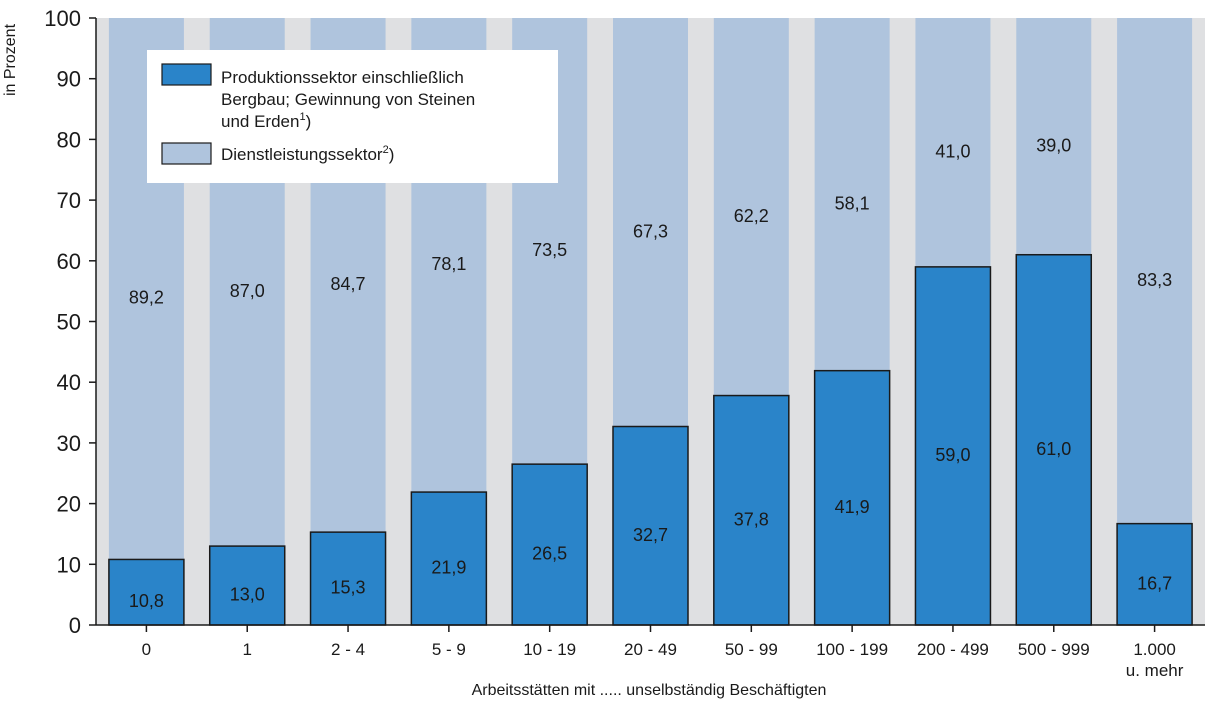 The image size is (1205, 705). What do you see at coordinates (852, 203) in the screenshot?
I see `value-label-dienstleistung-7: 58,1` at bounding box center [852, 203].